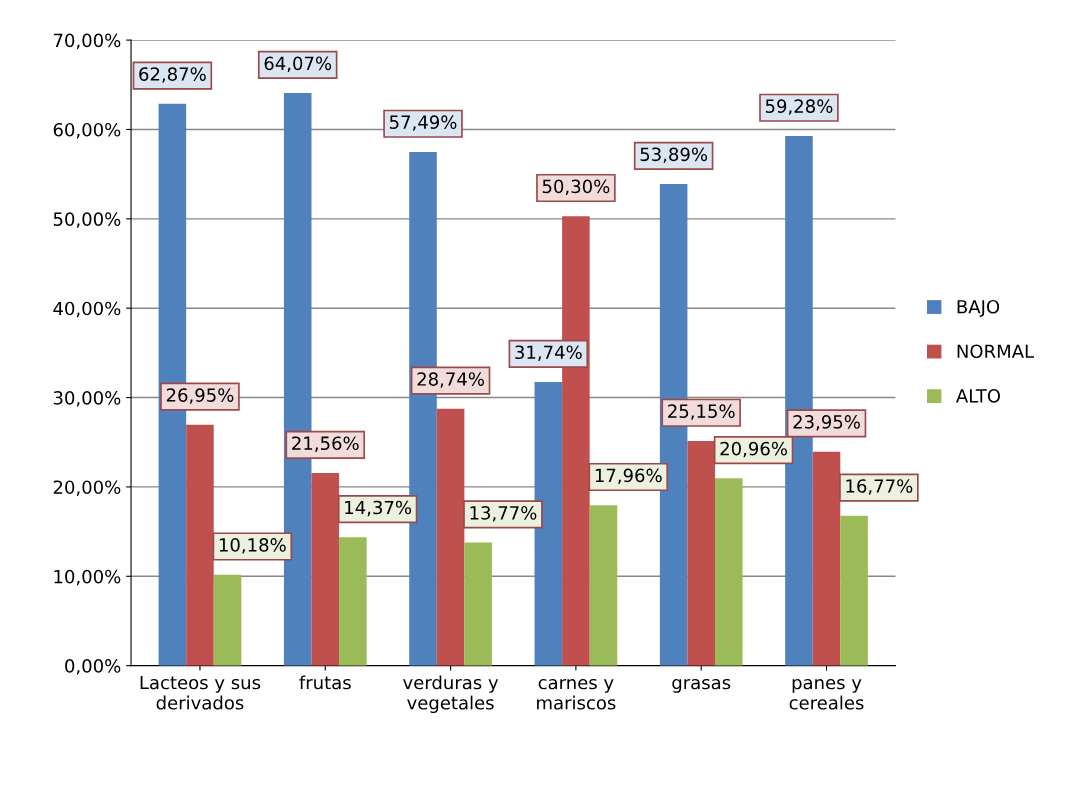  Describe the element at coordinates (87, 220) in the screenshot. I see `y-tick-label: 50,00%` at that location.